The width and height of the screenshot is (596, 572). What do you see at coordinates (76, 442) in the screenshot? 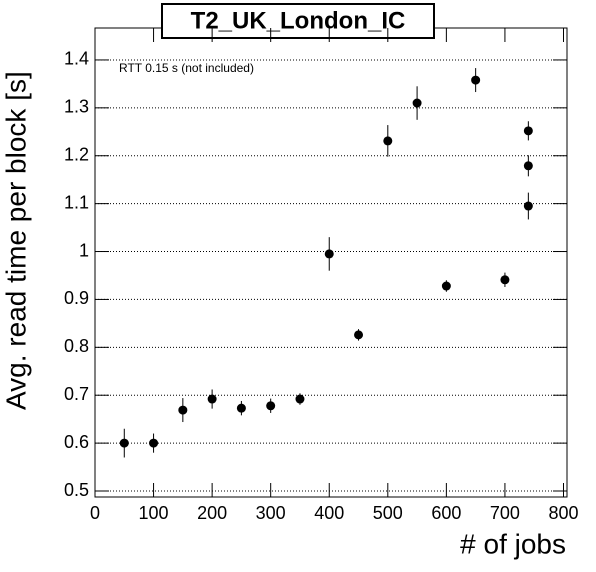
I see `y-tick-label: 0.6` at bounding box center [76, 442].